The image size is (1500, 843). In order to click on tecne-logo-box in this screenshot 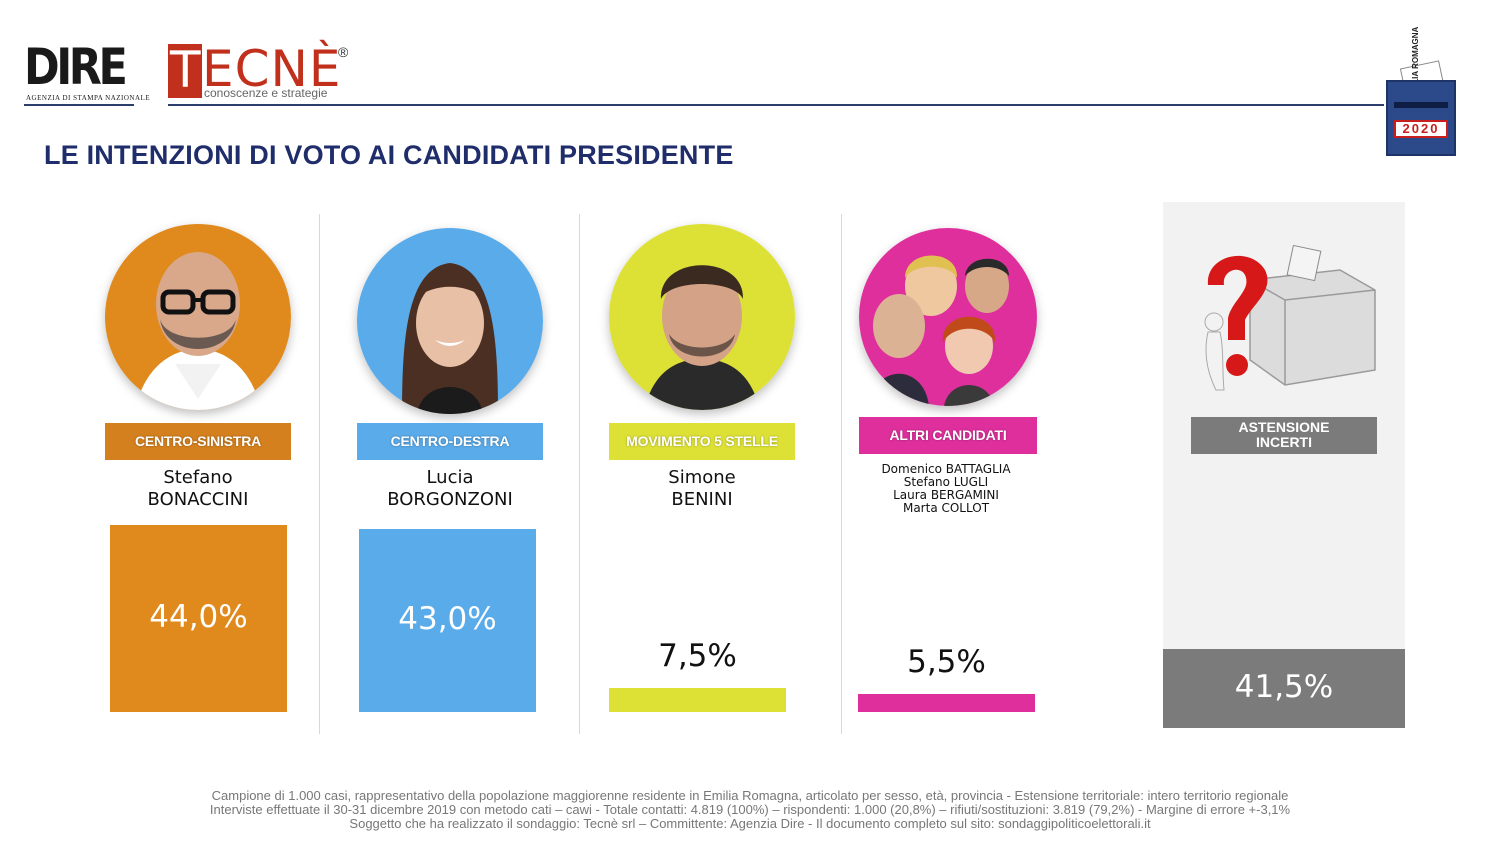, I will do `click(185, 71)`.